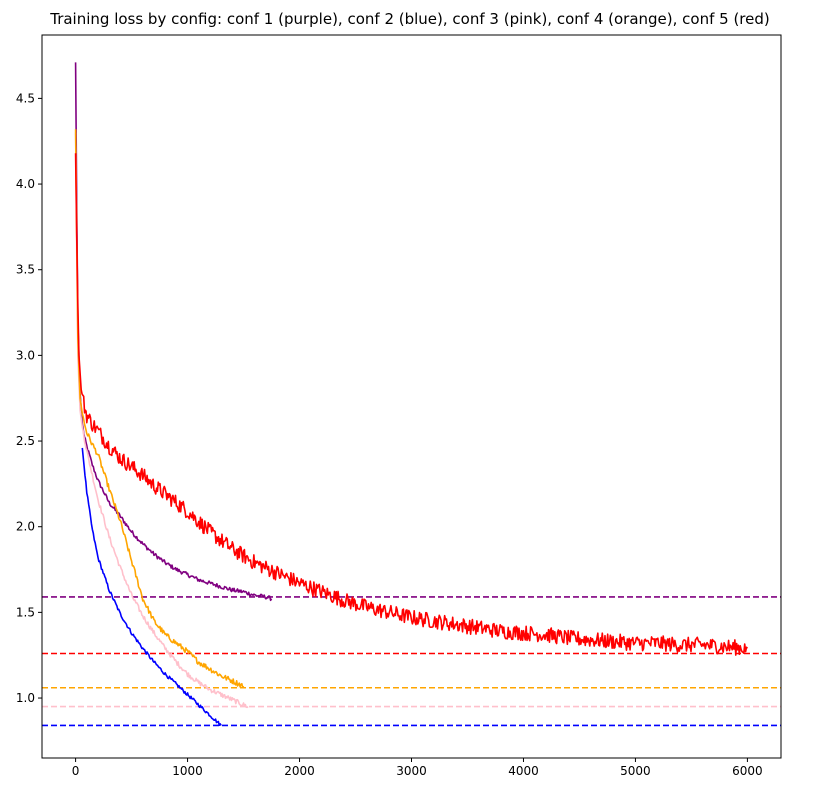 This screenshot has width=818, height=790. Describe the element at coordinates (25, 527) in the screenshot. I see `y-tick-label: 2.0` at that location.